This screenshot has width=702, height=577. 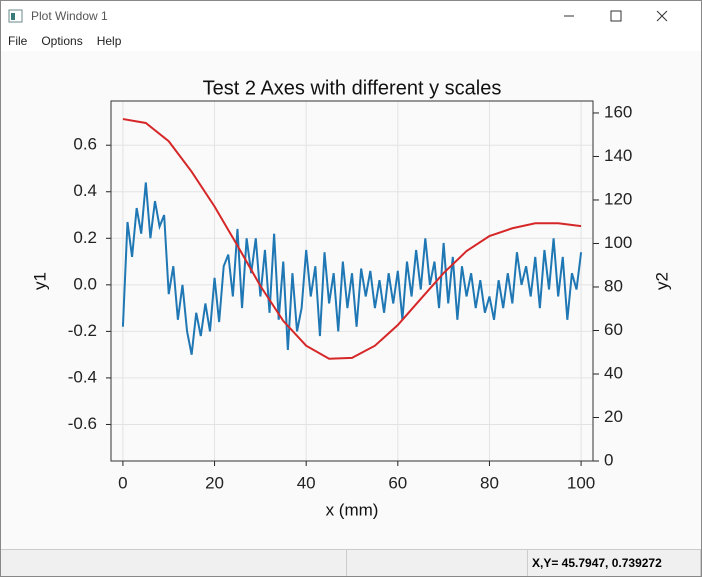 What do you see at coordinates (662, 16) in the screenshot?
I see `close-button` at bounding box center [662, 16].